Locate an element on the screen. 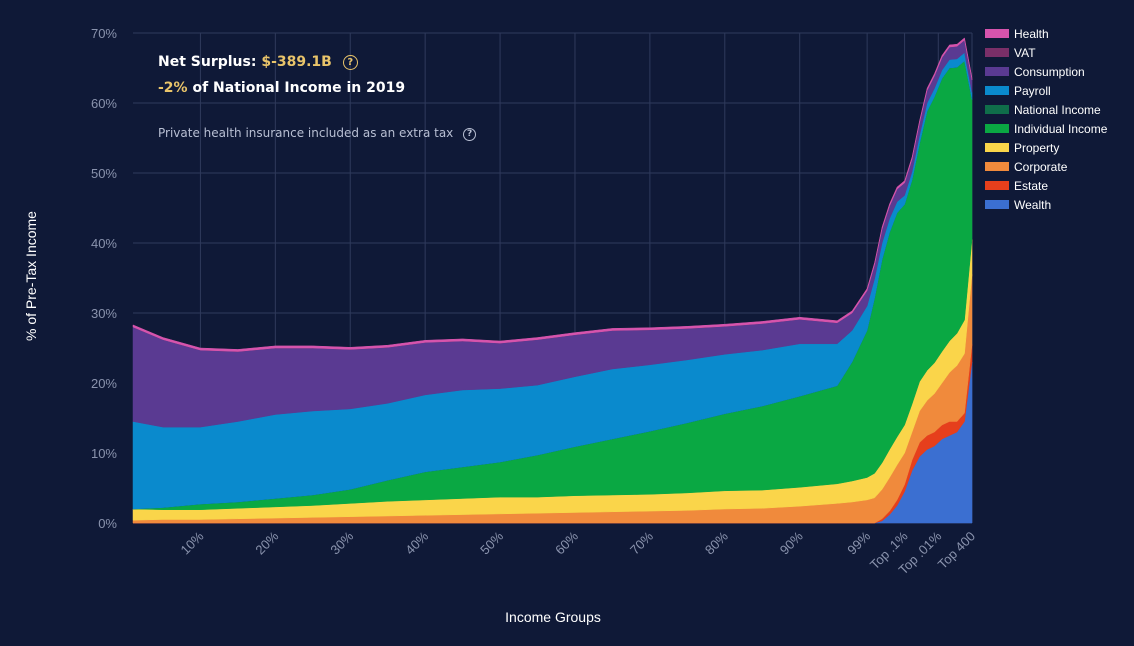  x-tick-label: 40% is located at coordinates (416, 542).